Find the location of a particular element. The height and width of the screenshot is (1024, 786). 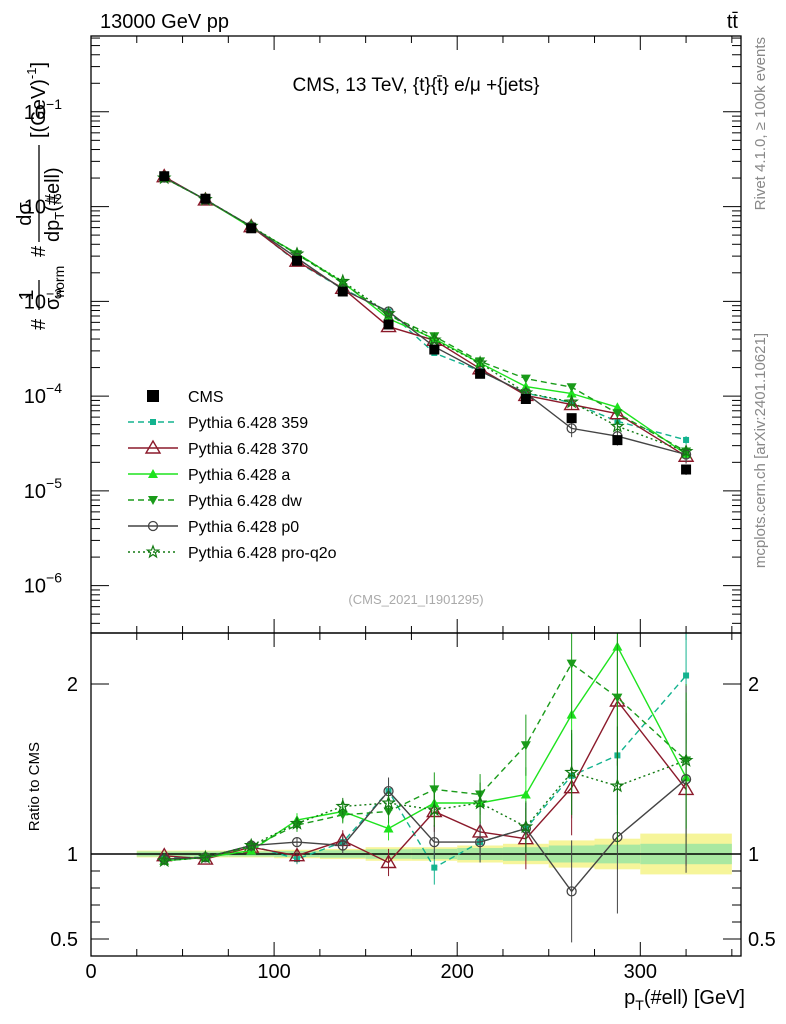

legend-label: Pythia 6.428 a is located at coordinates (239, 475).